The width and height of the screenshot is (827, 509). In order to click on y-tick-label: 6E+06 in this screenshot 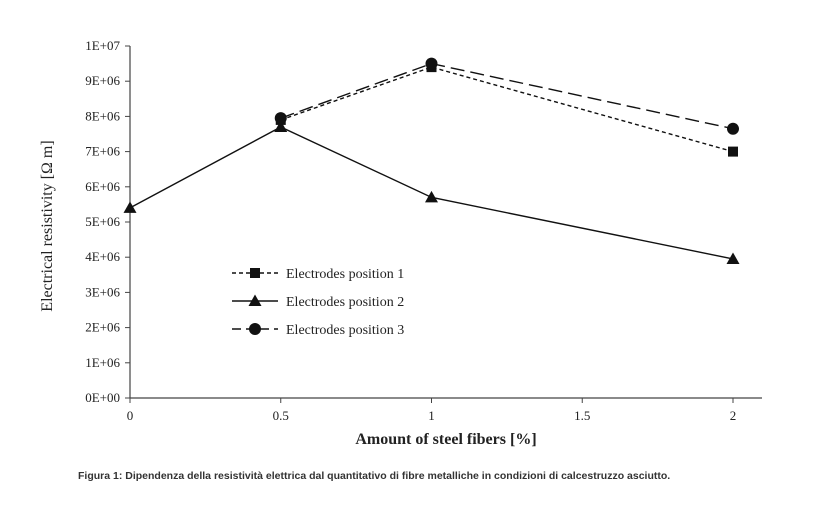, I will do `click(102, 186)`.